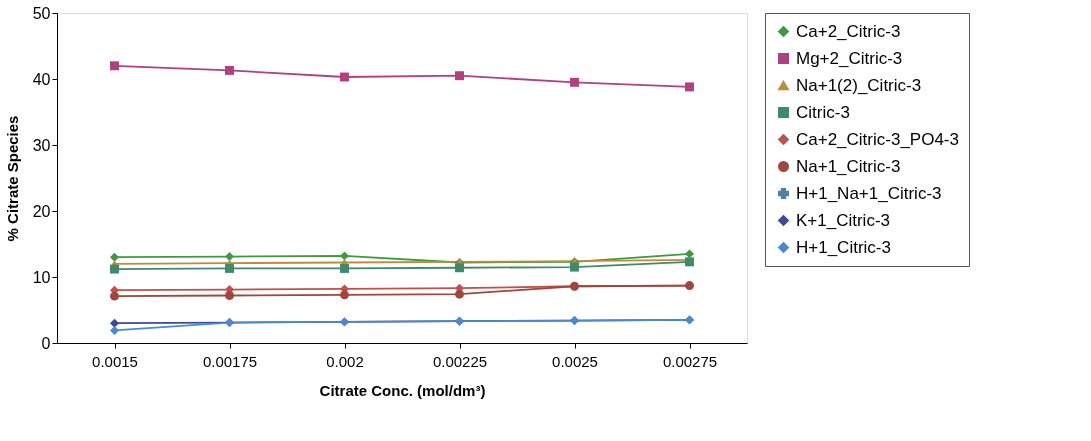 The image size is (1091, 441). I want to click on legend-label: Ca+2_Citric-3, so click(848, 31).